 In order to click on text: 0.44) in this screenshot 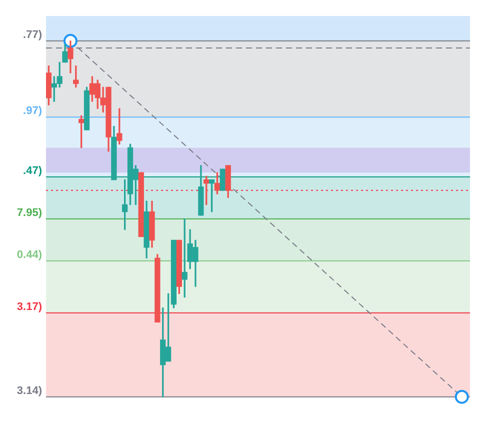, I will do `click(29, 254)`.